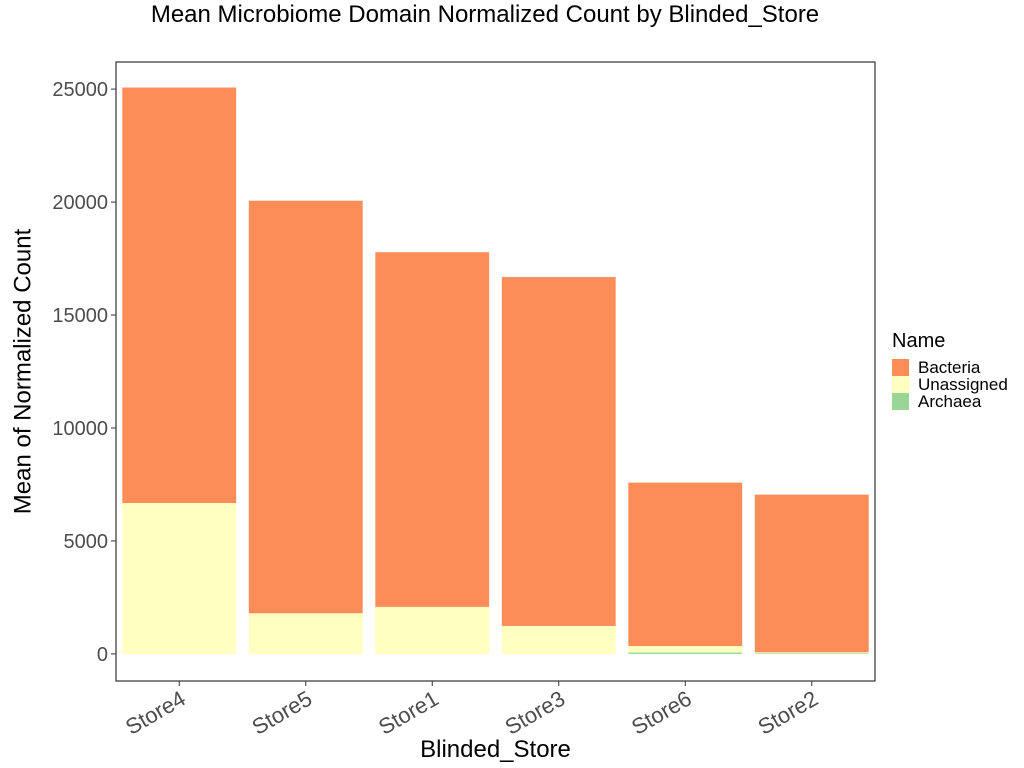 The image size is (1024, 768). Describe the element at coordinates (80, 316) in the screenshot. I see `y-tick-label: 15000` at that location.